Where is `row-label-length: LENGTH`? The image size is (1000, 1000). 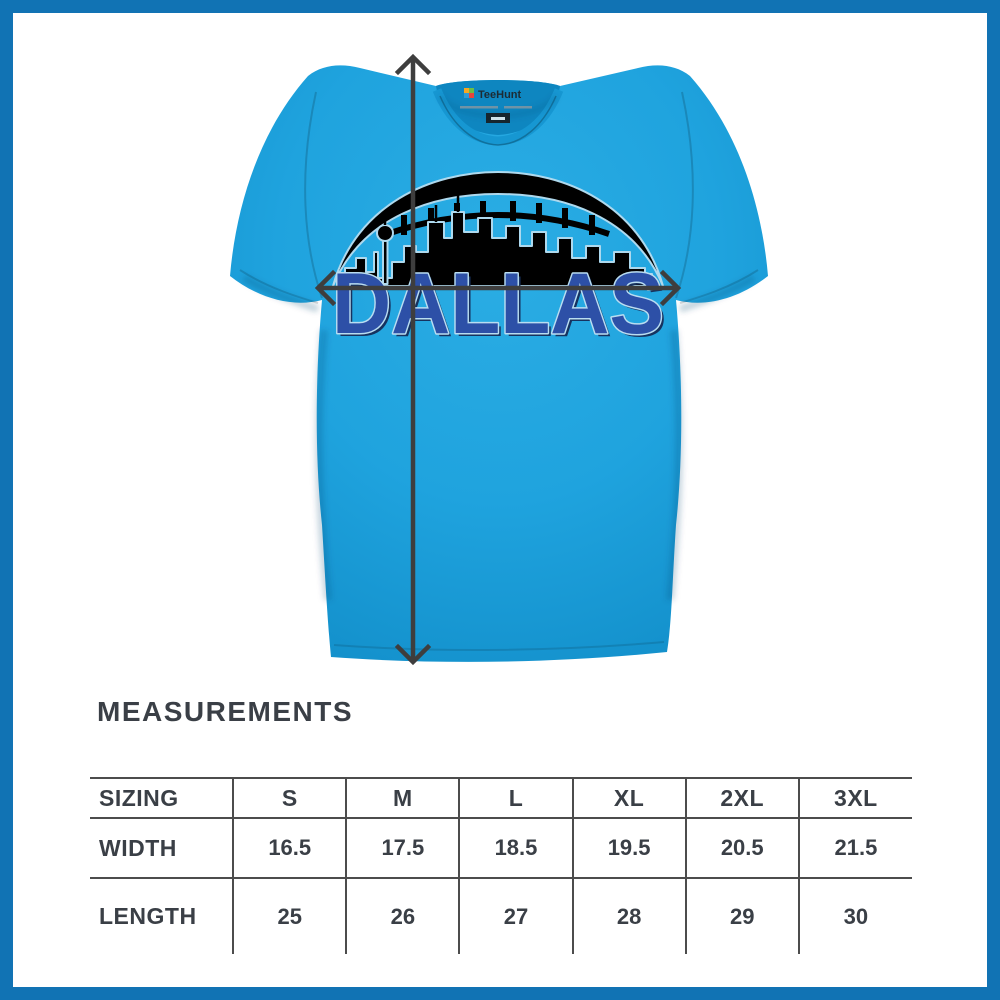 row-label-length: LENGTH is located at coordinates (148, 916).